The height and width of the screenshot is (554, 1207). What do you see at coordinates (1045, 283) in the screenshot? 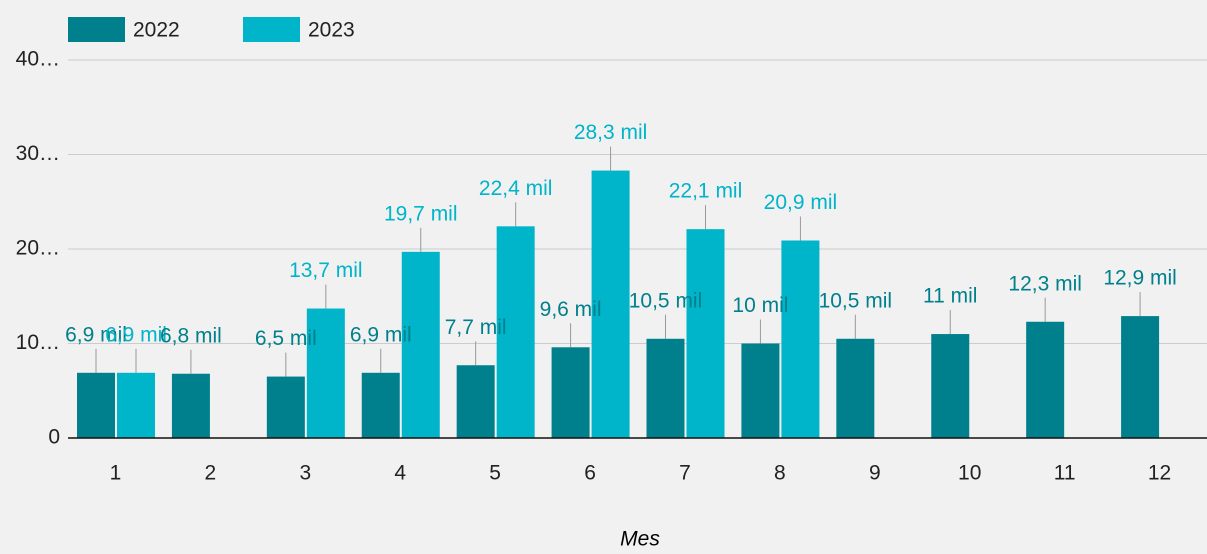
I see `value-label: 12,3 mil` at bounding box center [1045, 283].